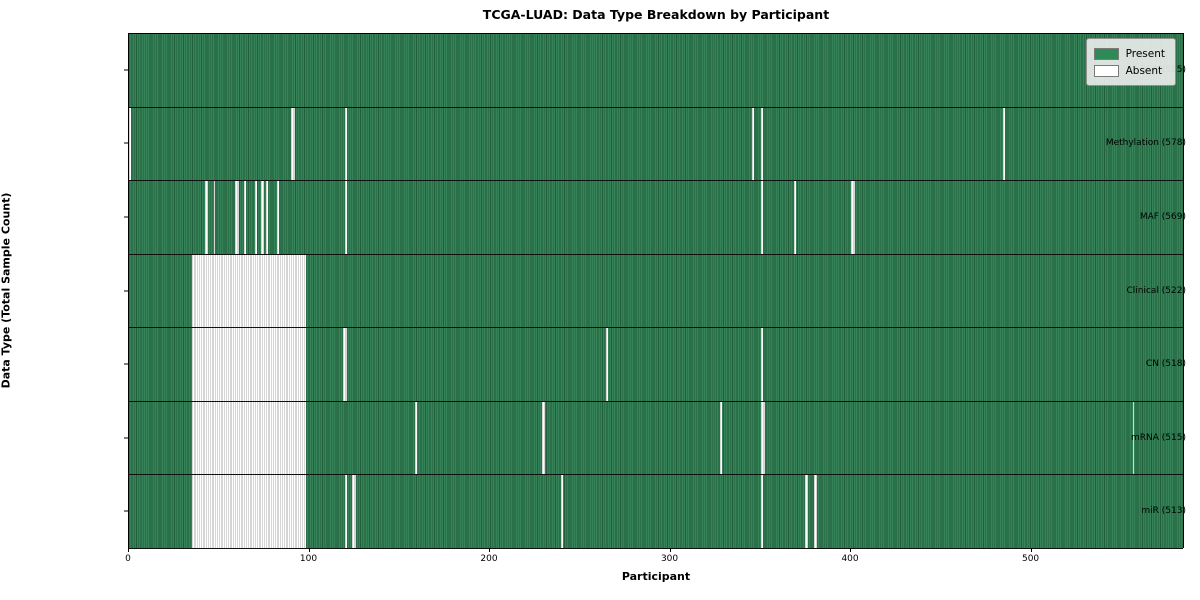  I want to click on x-axis-label: Participant, so click(656, 576).